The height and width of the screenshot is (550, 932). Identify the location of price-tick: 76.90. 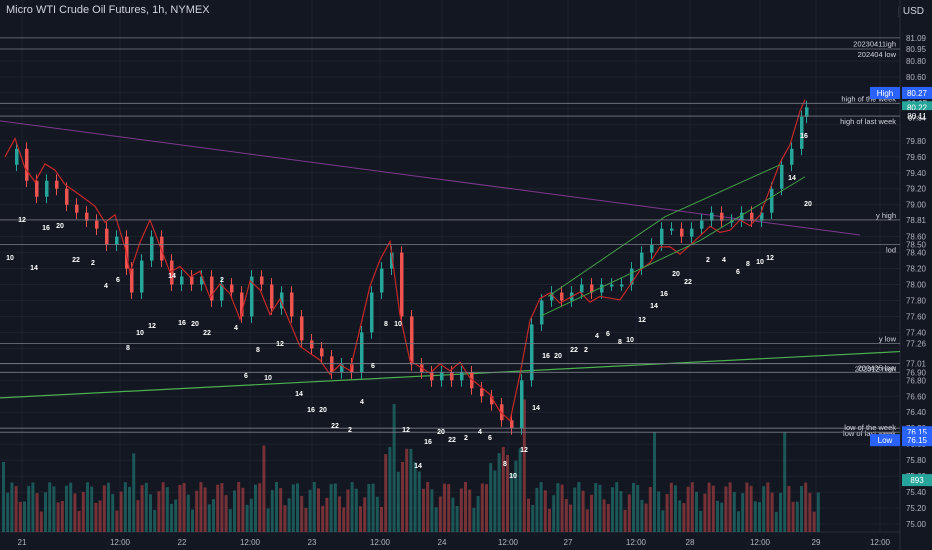
(916, 372).